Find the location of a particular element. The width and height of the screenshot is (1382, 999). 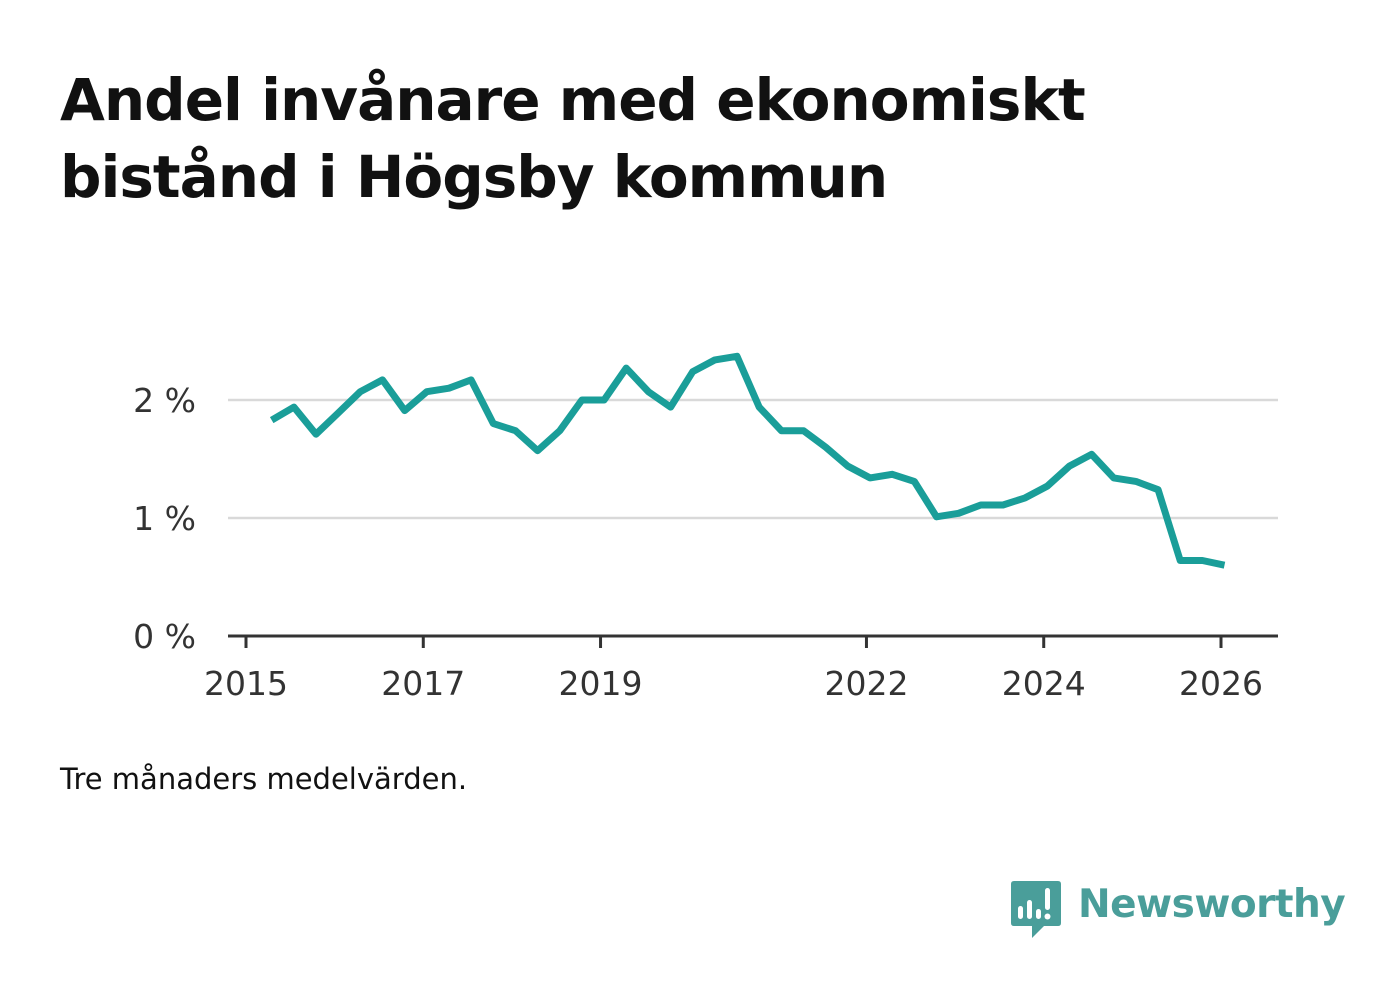

brand: Newsworthy is located at coordinates (1178, 910).